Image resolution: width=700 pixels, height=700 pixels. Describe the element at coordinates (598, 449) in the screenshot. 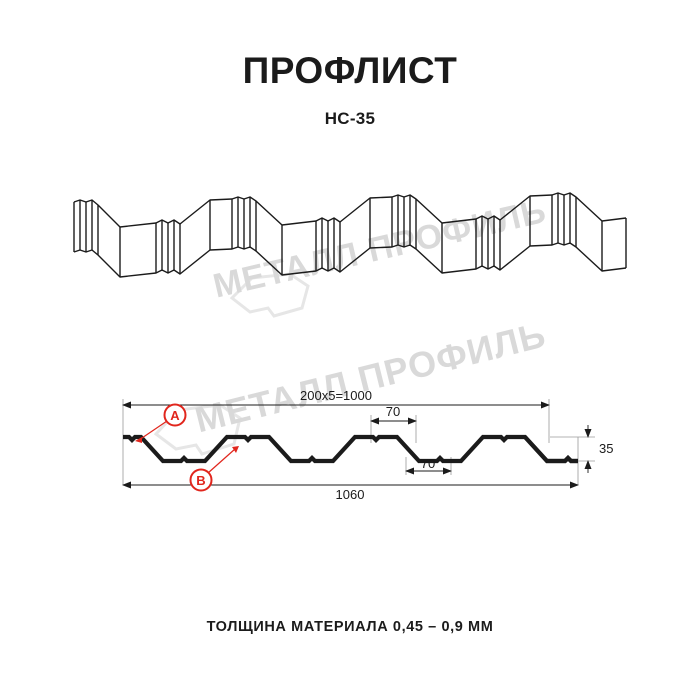

I see `dimension-height: 35` at that location.